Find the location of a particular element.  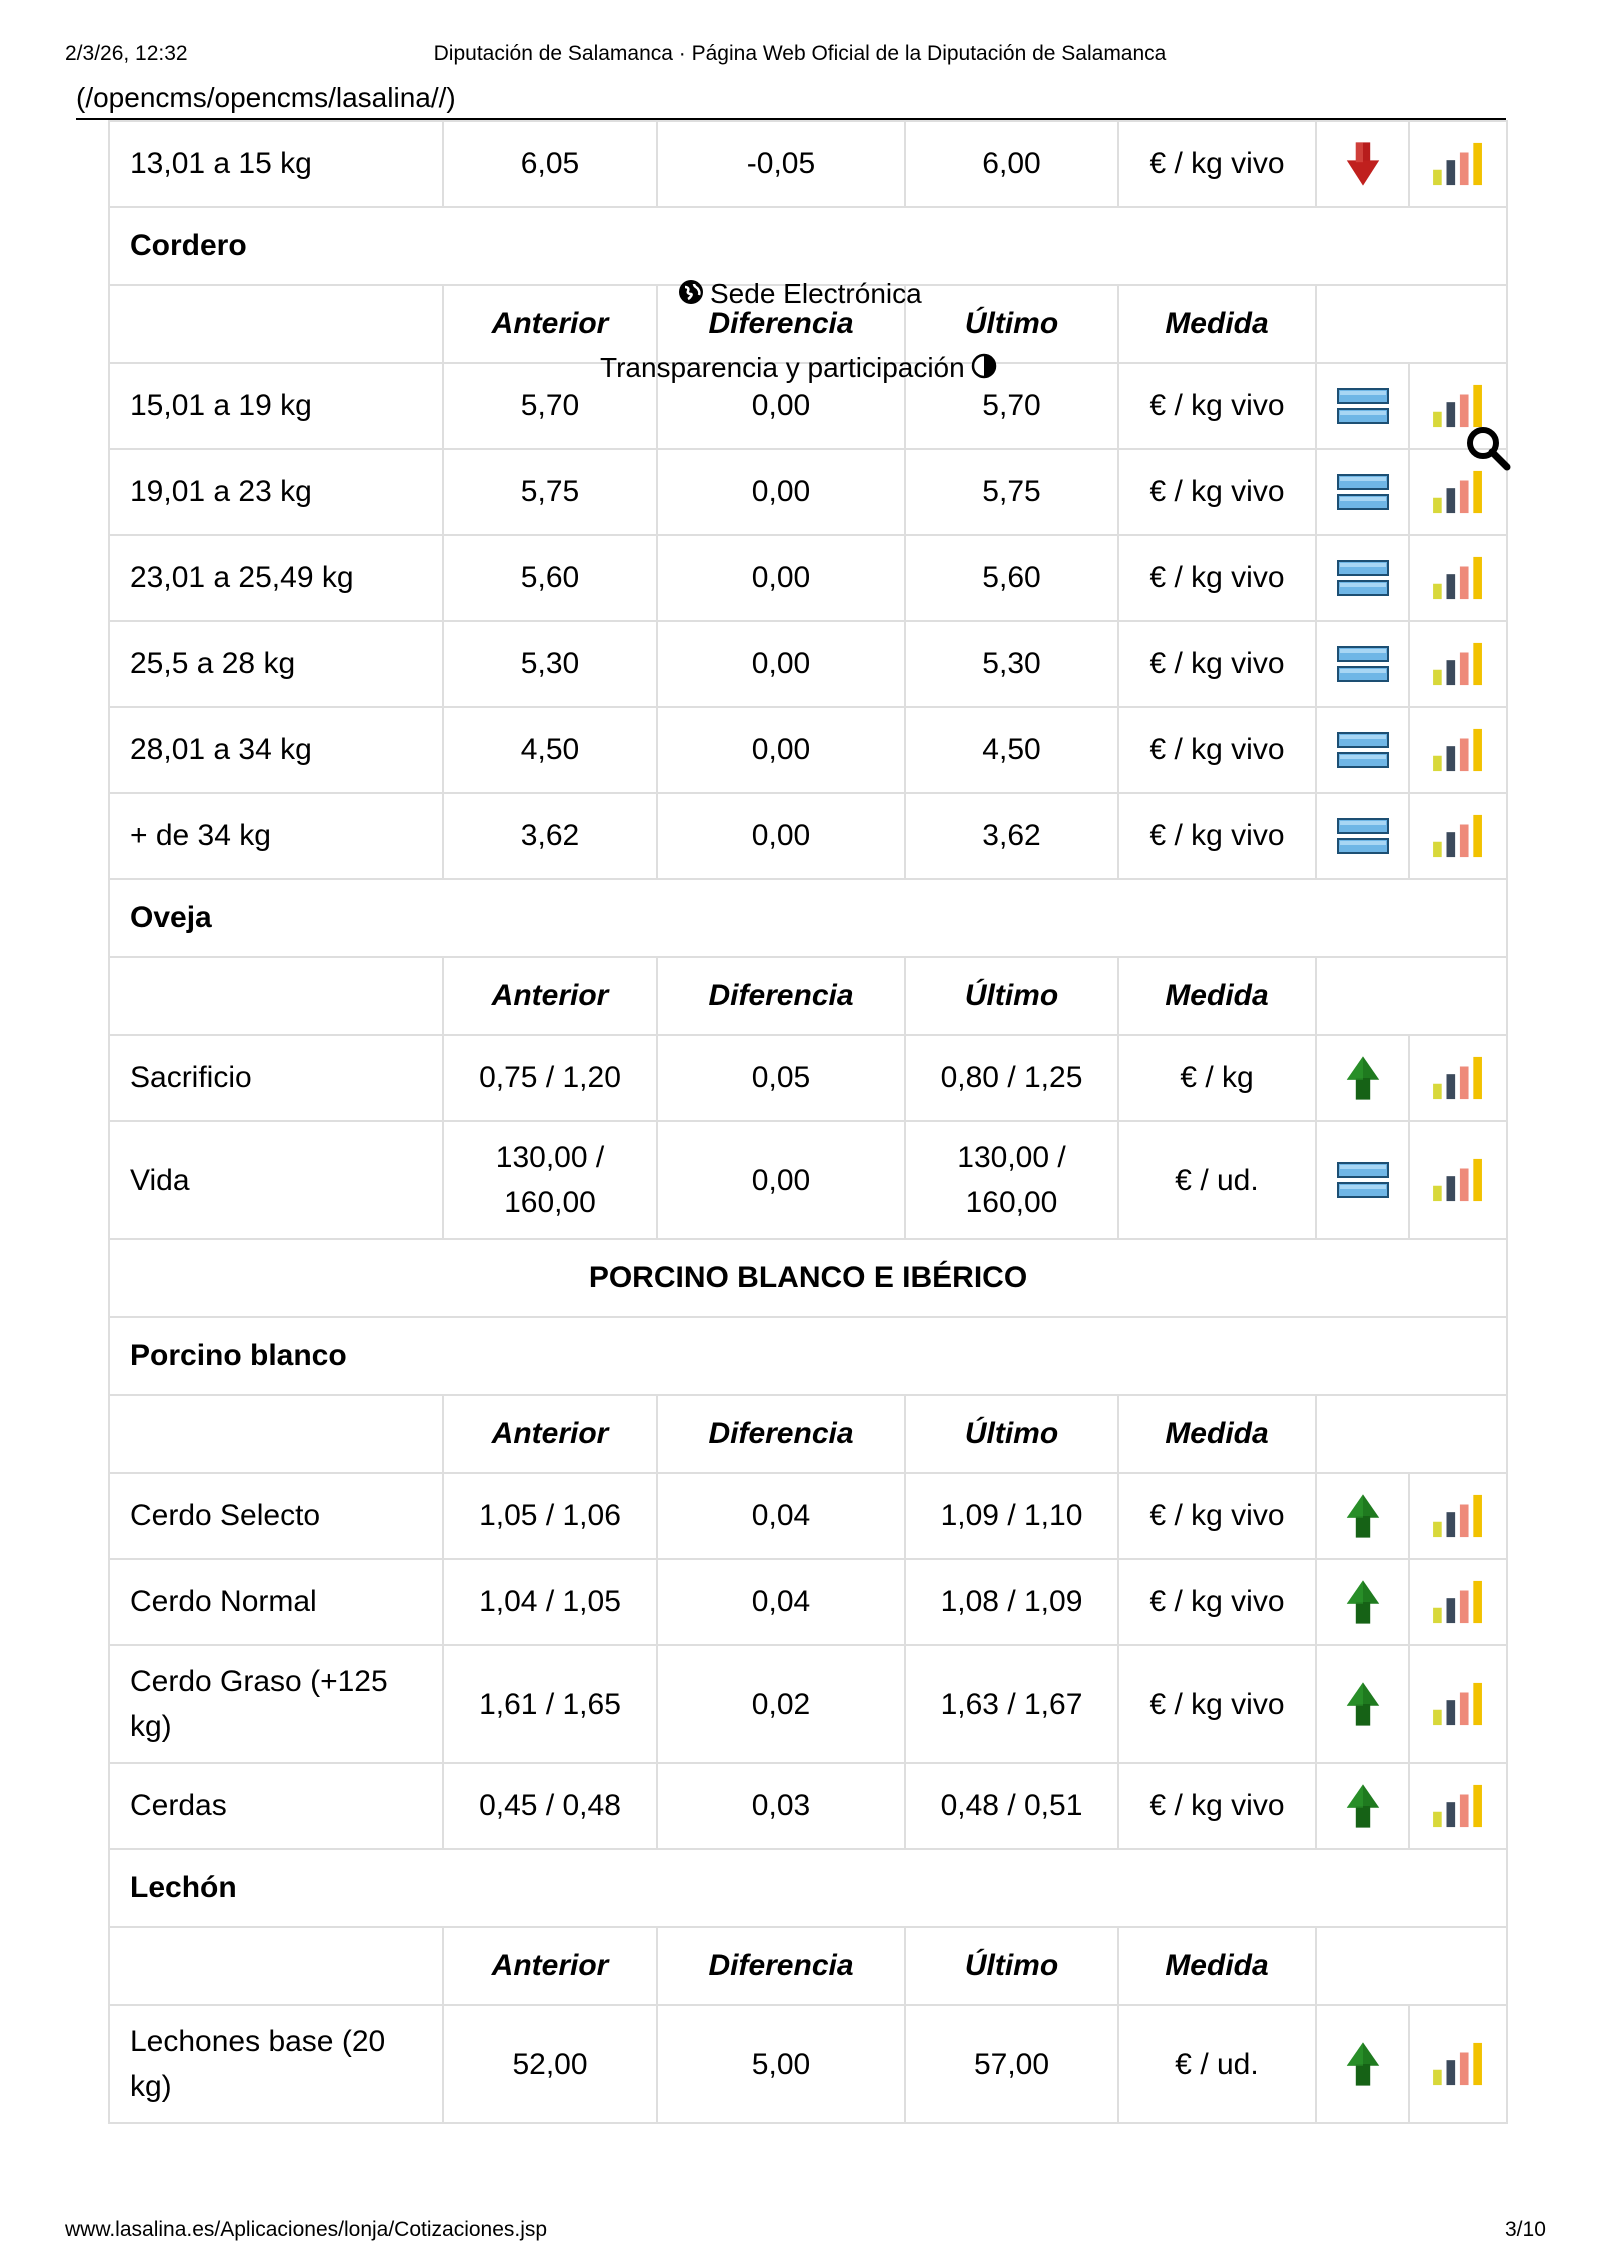

table-row: 15,01 a 19 kg 5,70 0,00 5,70 € / kg vivo is located at coordinates (808, 406).